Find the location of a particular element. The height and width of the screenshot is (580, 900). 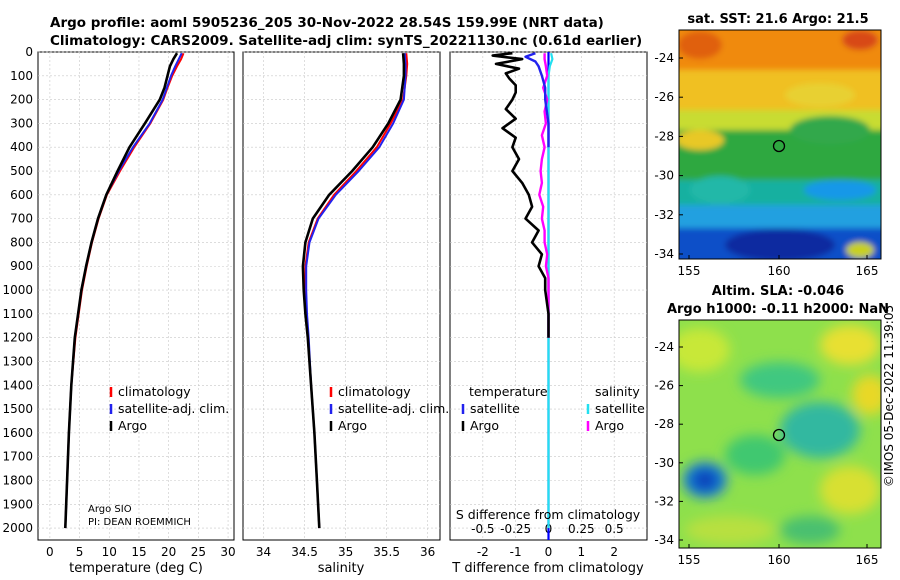

sst-map-axes: 155 160 165 -24 -26 -28 -30 -32 -34 is located at coordinates (766, 164).